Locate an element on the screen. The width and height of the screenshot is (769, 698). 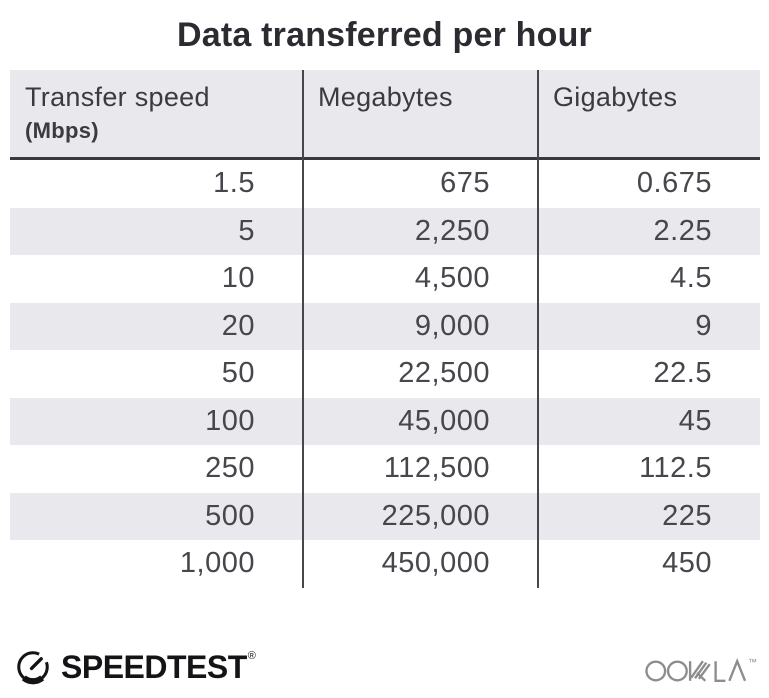
table-cell: 45 is located at coordinates (695, 420).